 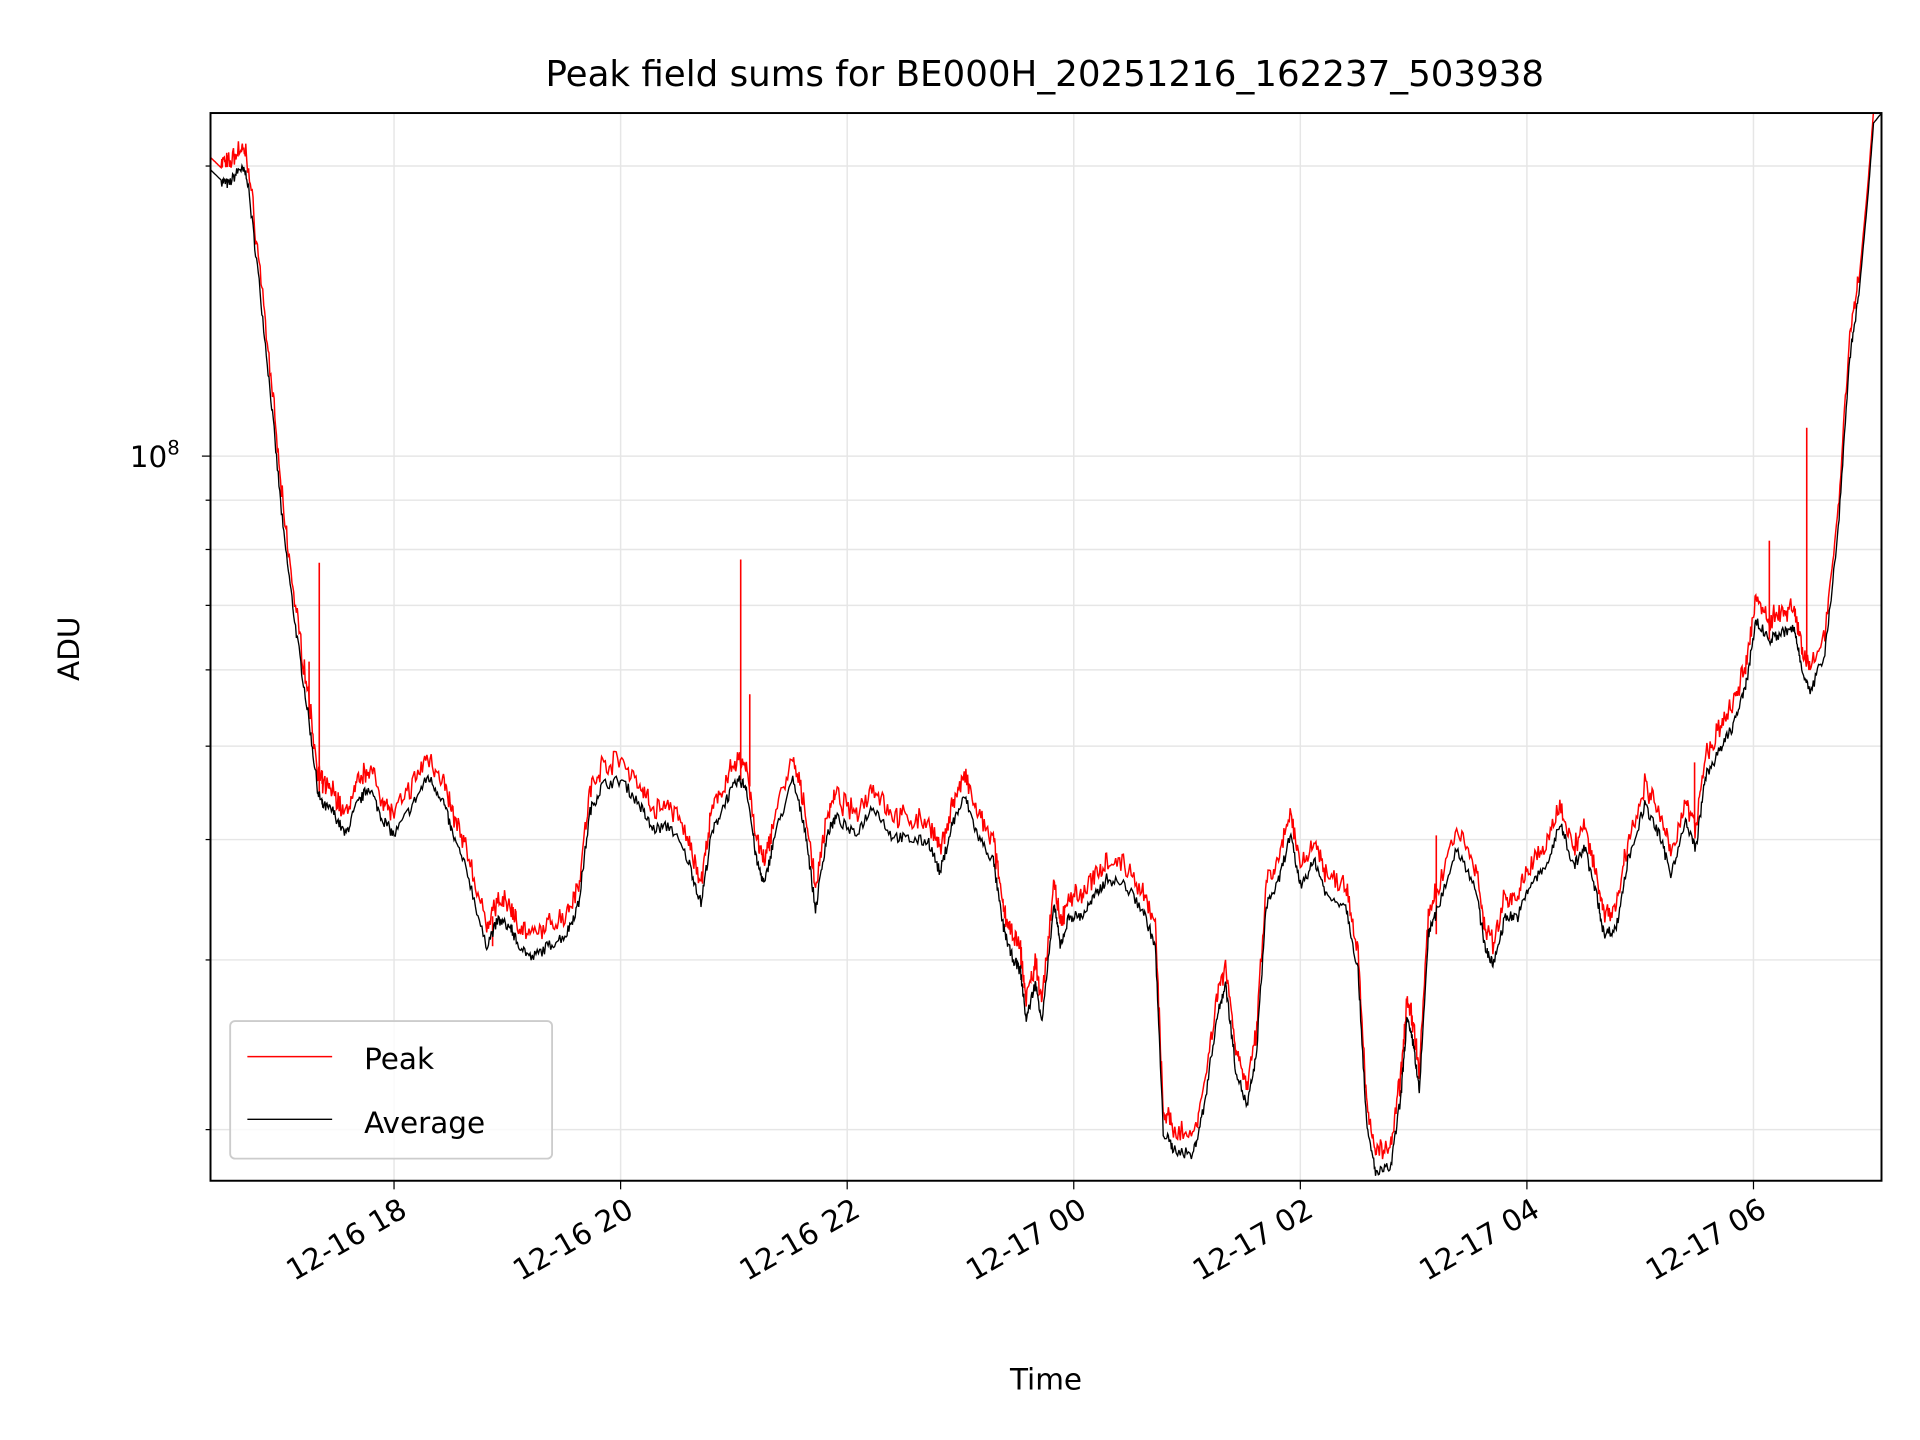 What do you see at coordinates (399, 1059) in the screenshot?
I see `legend-label-peak: Peak` at bounding box center [399, 1059].